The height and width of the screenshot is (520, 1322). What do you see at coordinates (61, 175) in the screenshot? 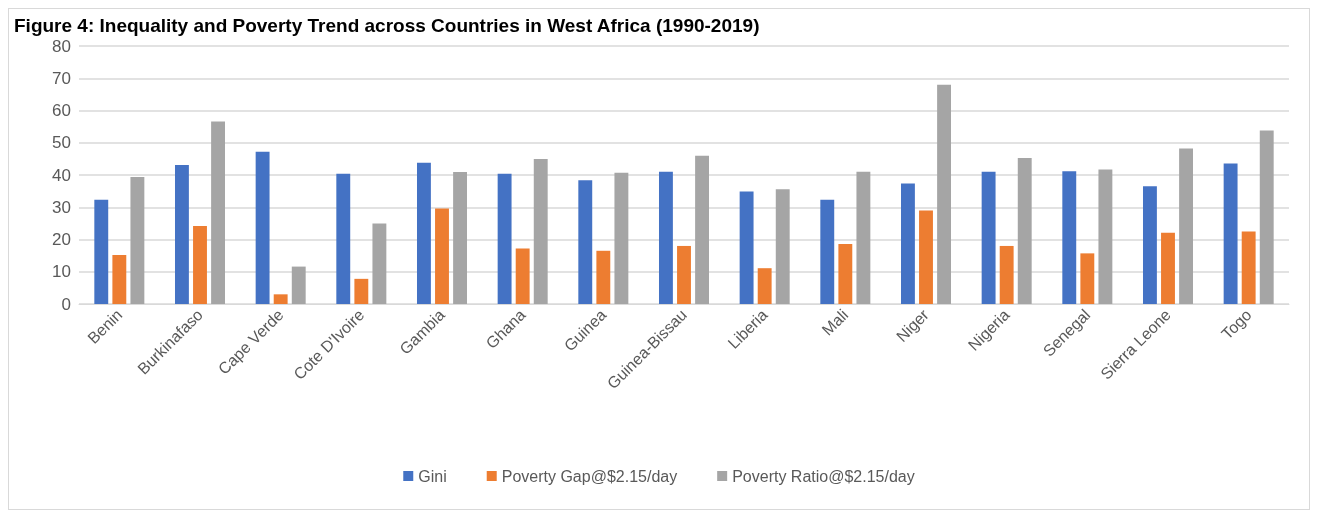
I see `y-tick-label: 40` at bounding box center [61, 175].